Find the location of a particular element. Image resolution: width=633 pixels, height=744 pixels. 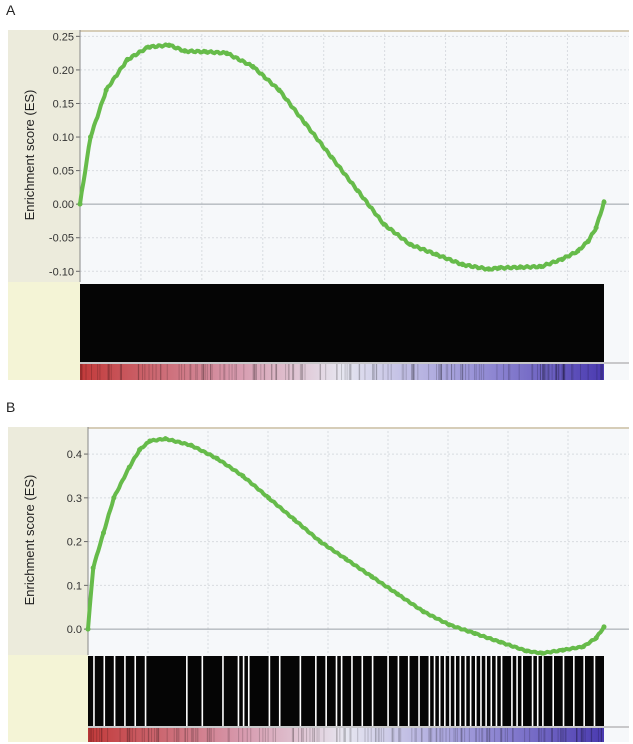

y-tick-label: 0.25 is located at coordinates (63, 37).